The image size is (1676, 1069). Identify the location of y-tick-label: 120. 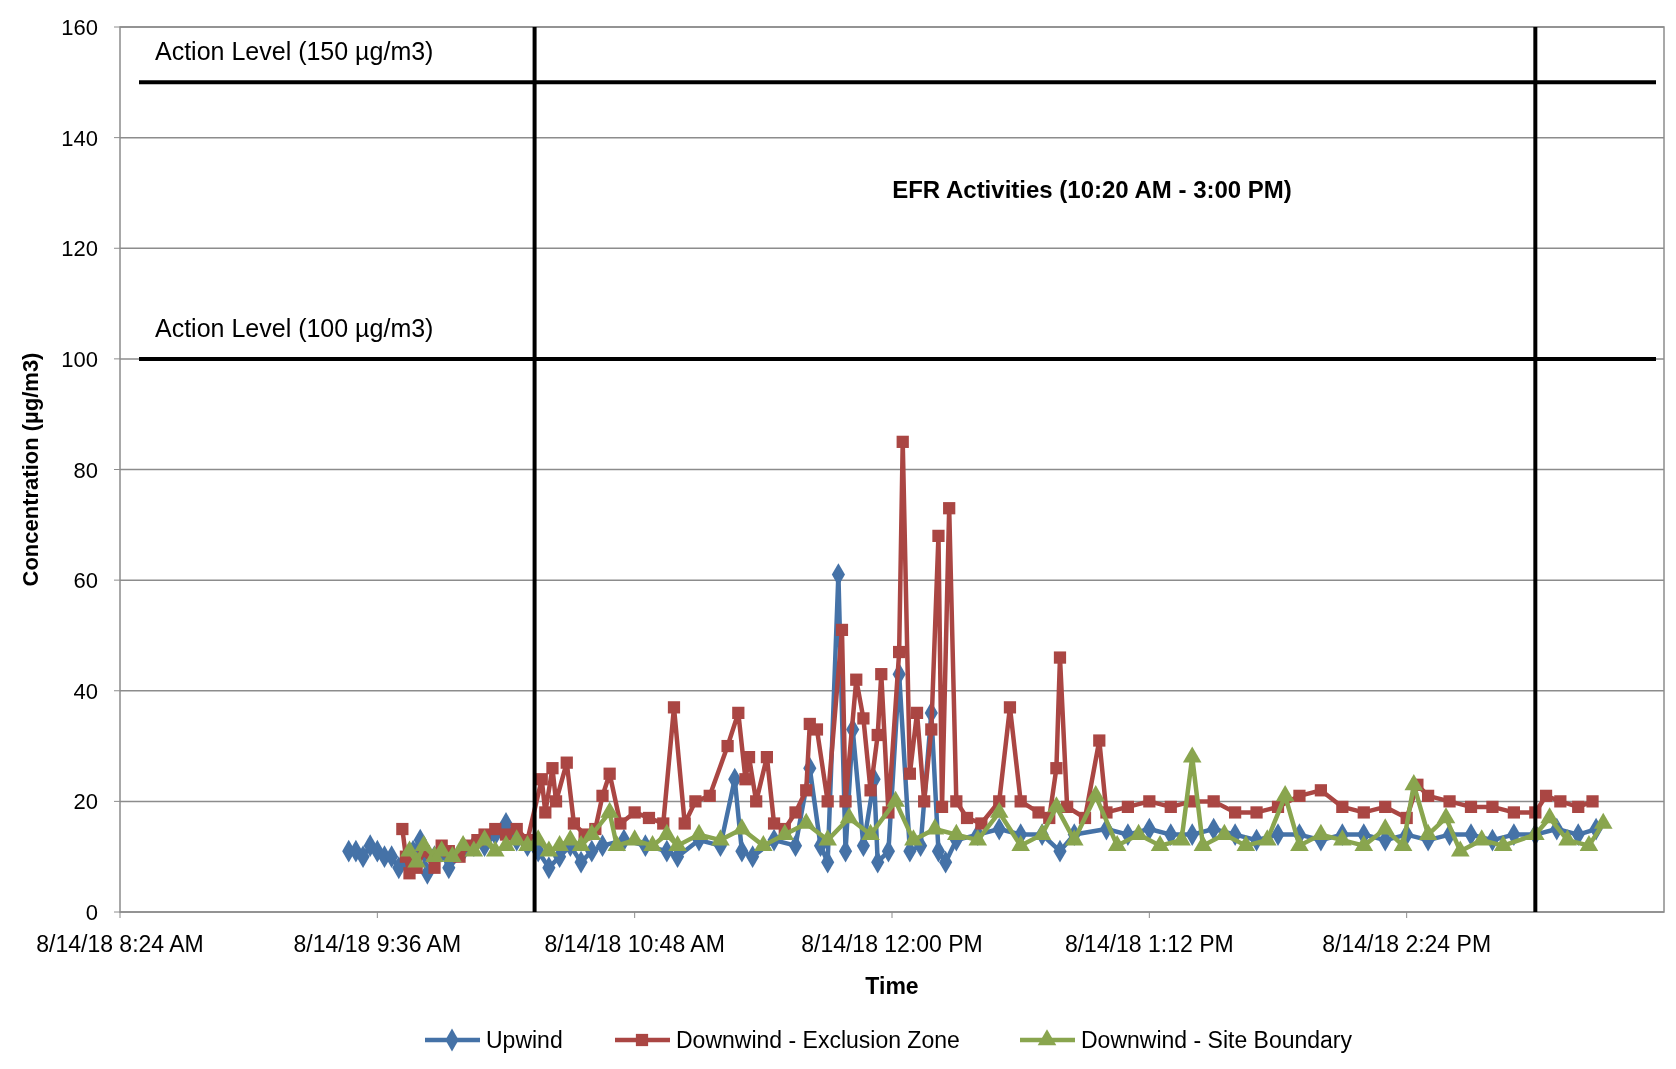
(79, 249).